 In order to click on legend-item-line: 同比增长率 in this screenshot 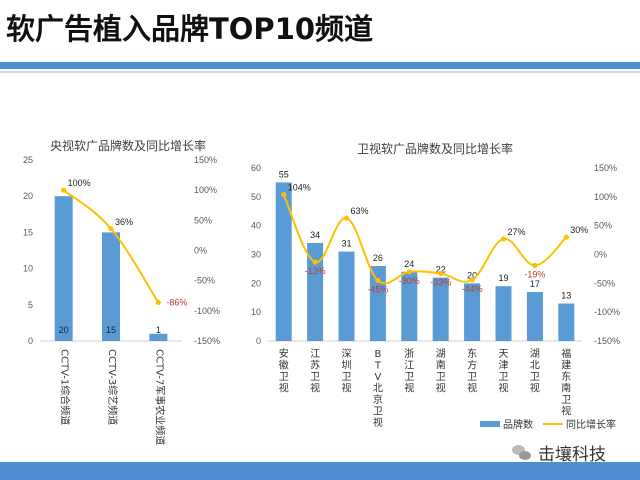, I will do `click(579, 423)`.